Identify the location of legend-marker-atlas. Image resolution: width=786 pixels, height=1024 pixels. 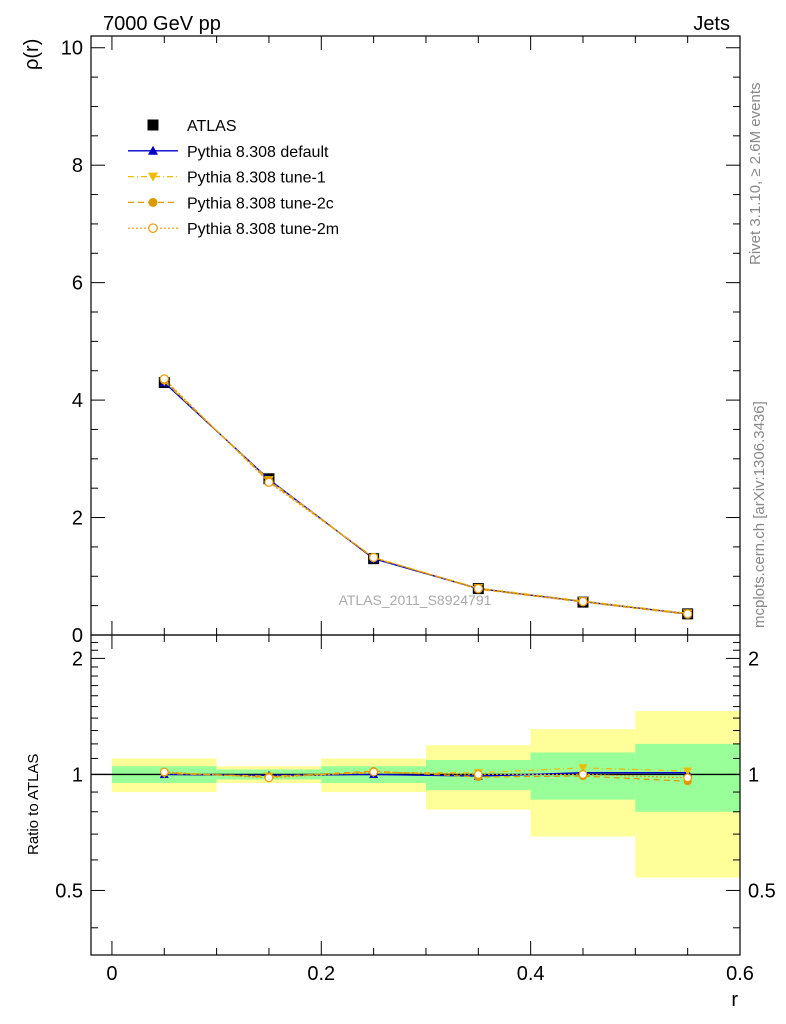
(153, 125).